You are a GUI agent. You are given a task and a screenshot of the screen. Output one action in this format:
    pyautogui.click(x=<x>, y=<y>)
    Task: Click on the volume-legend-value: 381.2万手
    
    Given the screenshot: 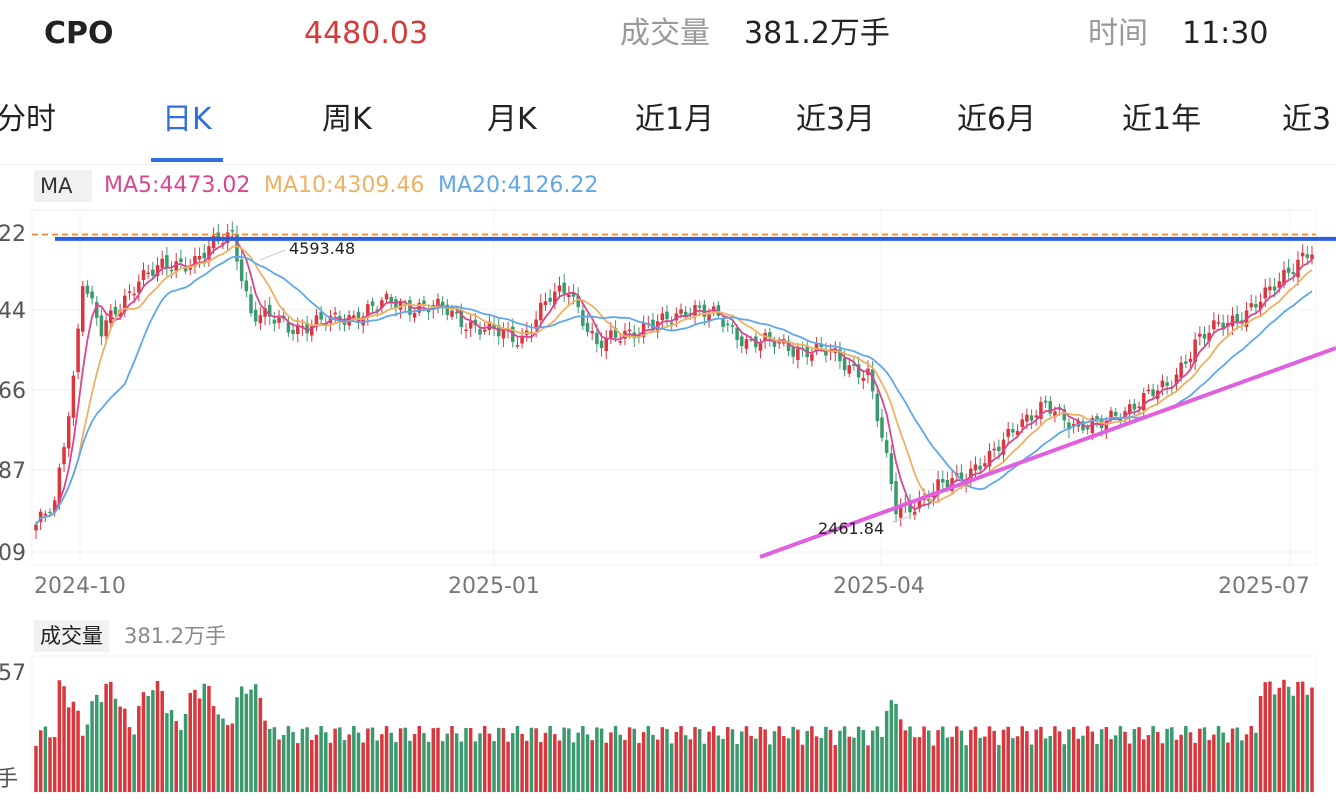 What is the action you would take?
    pyautogui.click(x=175, y=636)
    